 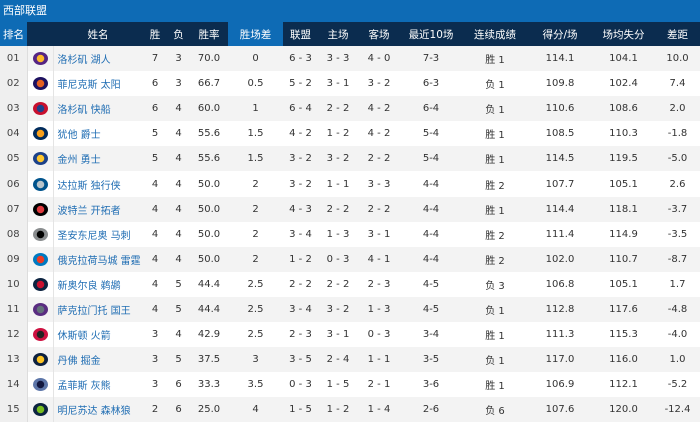 What do you see at coordinates (300, 234) in the screenshot?
I see `cell-conference: 3 - 4` at bounding box center [300, 234].